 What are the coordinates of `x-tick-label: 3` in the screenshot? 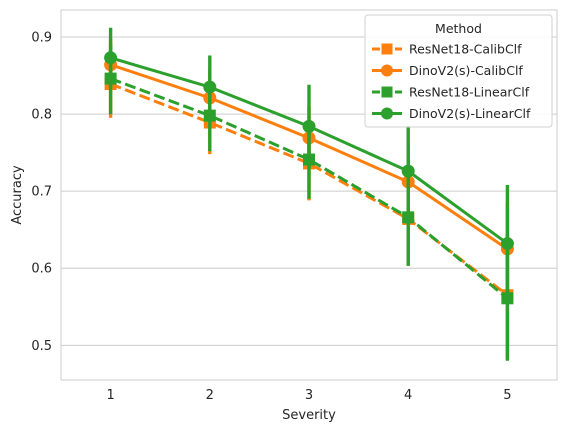 It's located at (309, 395).